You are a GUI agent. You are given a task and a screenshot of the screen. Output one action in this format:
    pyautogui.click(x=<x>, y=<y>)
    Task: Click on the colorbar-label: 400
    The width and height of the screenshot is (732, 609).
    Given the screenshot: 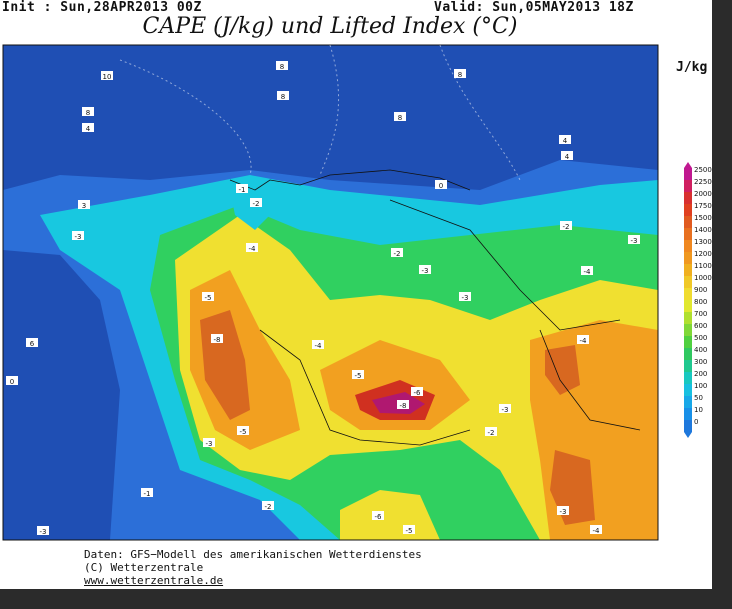 What is the action you would take?
    pyautogui.click(x=700, y=350)
    